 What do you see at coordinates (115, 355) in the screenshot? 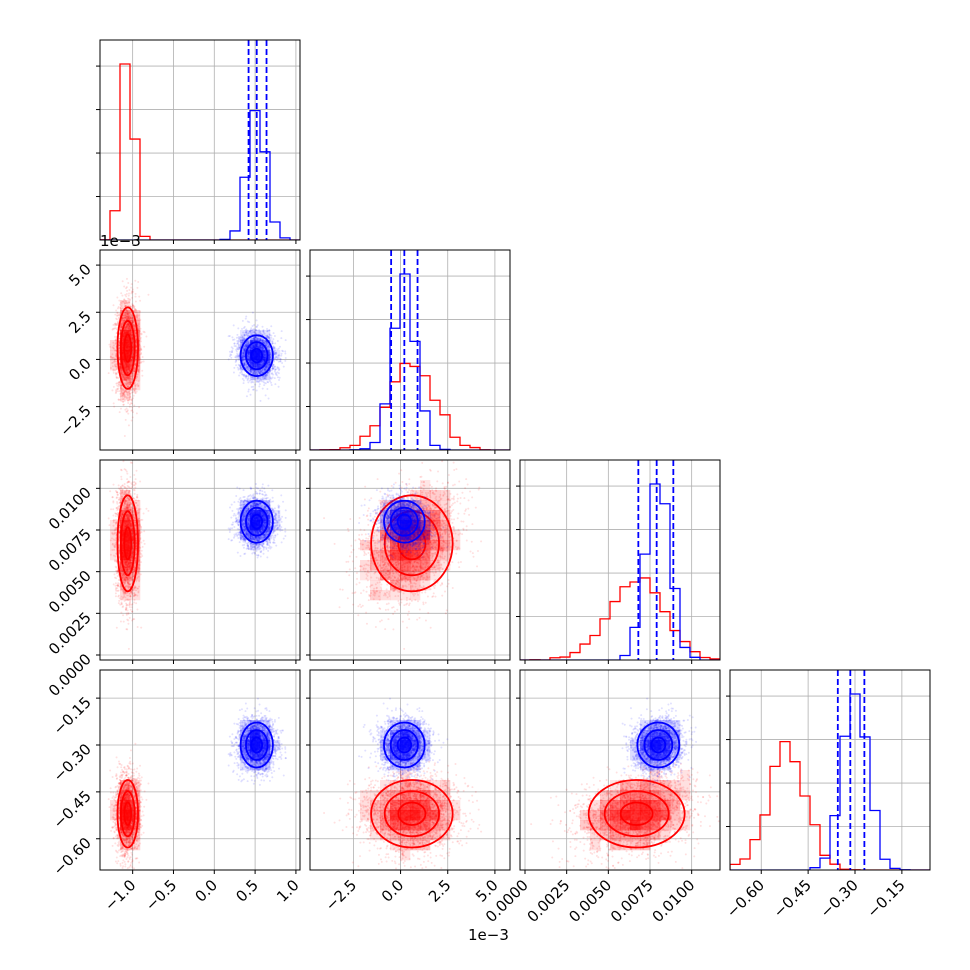
I see `density-cell` at bounding box center [115, 355].